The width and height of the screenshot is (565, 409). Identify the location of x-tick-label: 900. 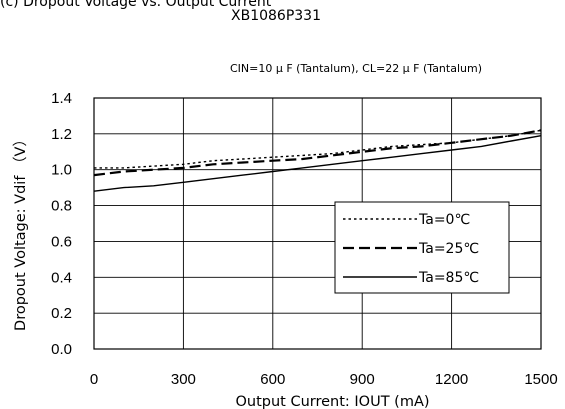
(362, 379).